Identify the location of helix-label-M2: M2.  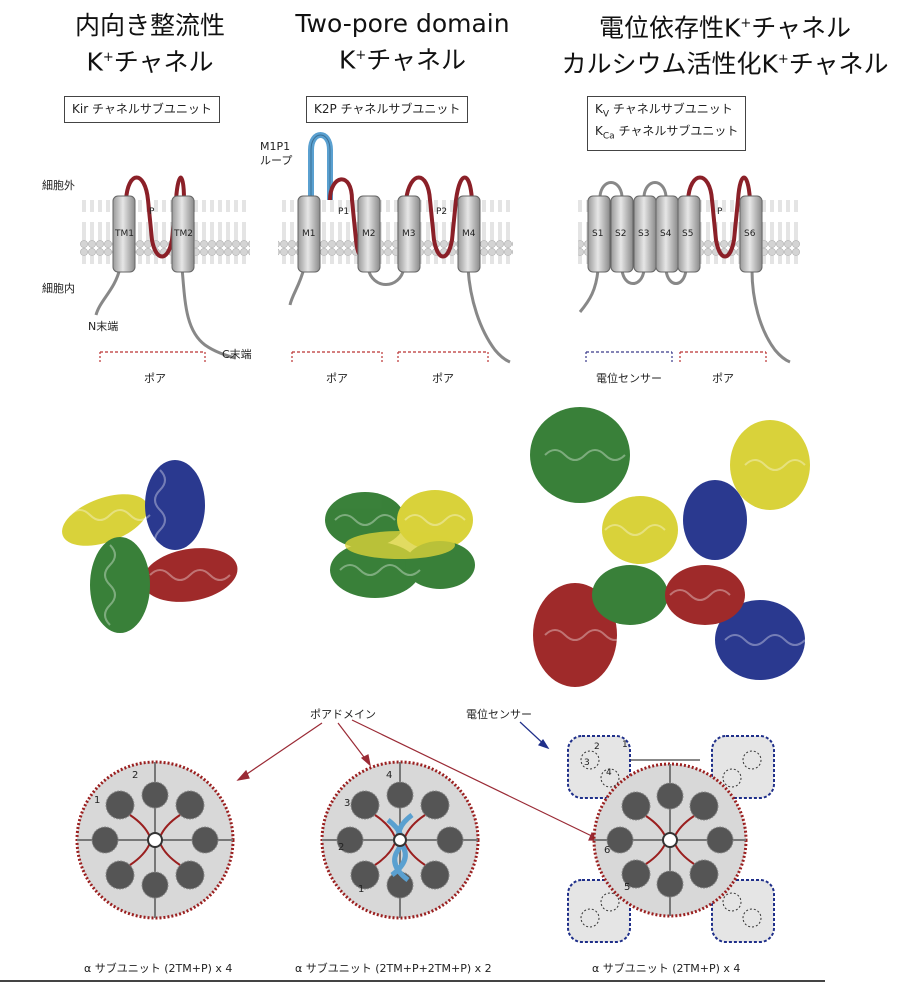
(369, 234).